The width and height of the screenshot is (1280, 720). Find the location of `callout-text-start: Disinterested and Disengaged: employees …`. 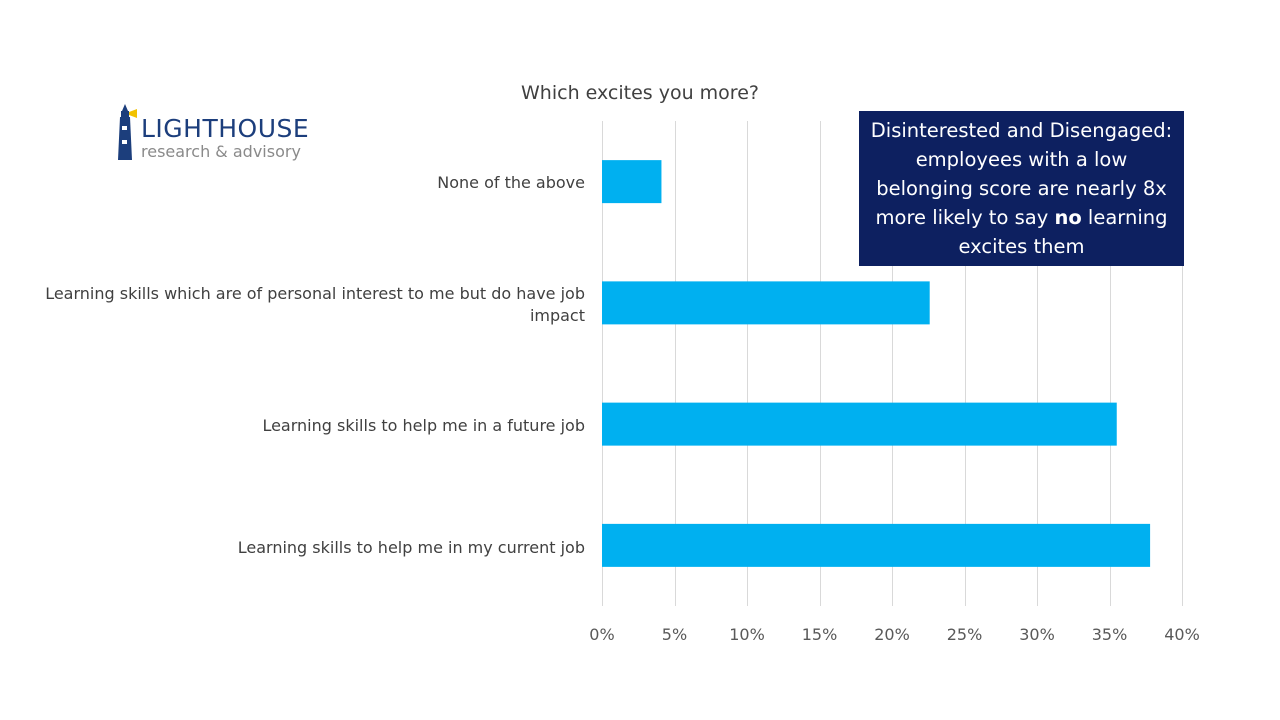

callout-text-start: Disinterested and Disengaged: employees … is located at coordinates (1021, 174).